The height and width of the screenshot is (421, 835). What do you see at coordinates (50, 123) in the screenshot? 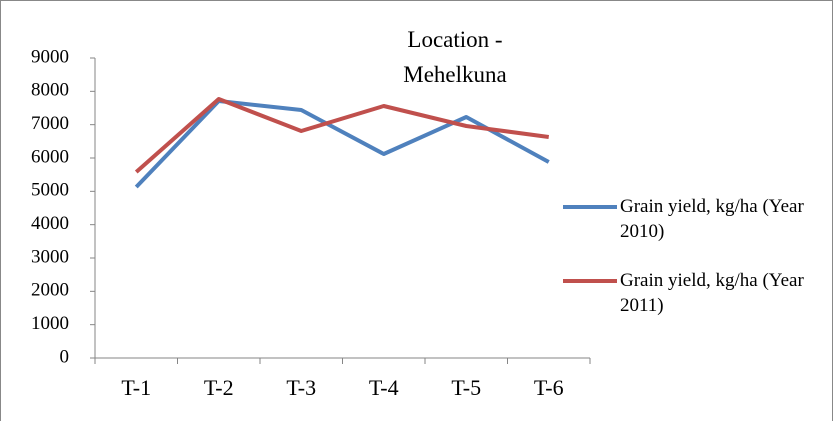
I see `y-tick-label: 7000` at bounding box center [50, 123].